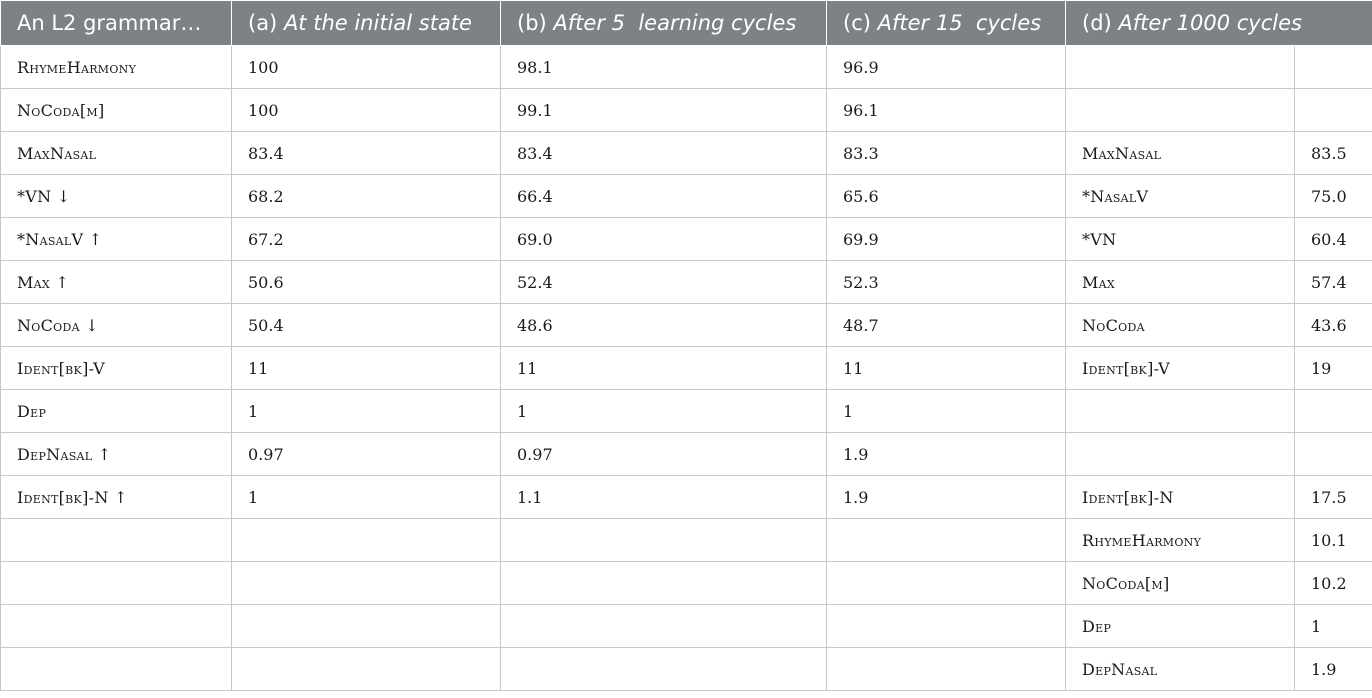 This screenshot has width=1372, height=698. What do you see at coordinates (1333, 540) in the screenshot?
I see `cycle1000-value-cell: 10.1` at bounding box center [1333, 540].